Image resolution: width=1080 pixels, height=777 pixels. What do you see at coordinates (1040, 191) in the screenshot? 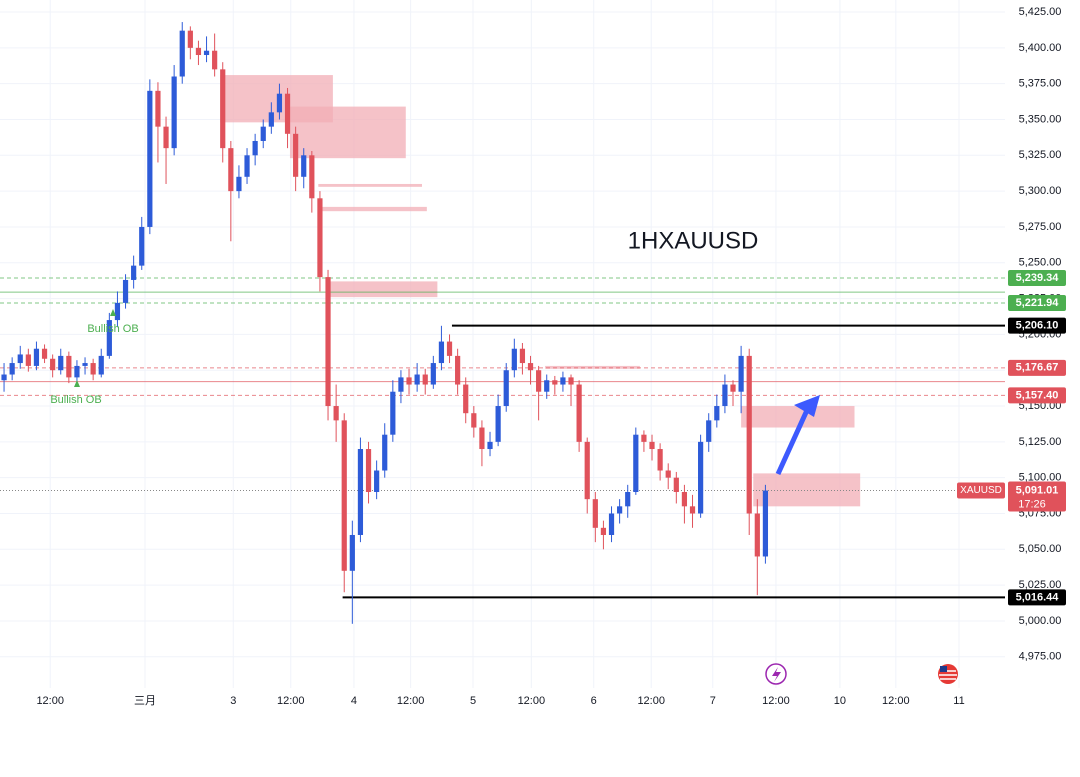
I see `y-tick-label: 5,300.00` at bounding box center [1040, 191].